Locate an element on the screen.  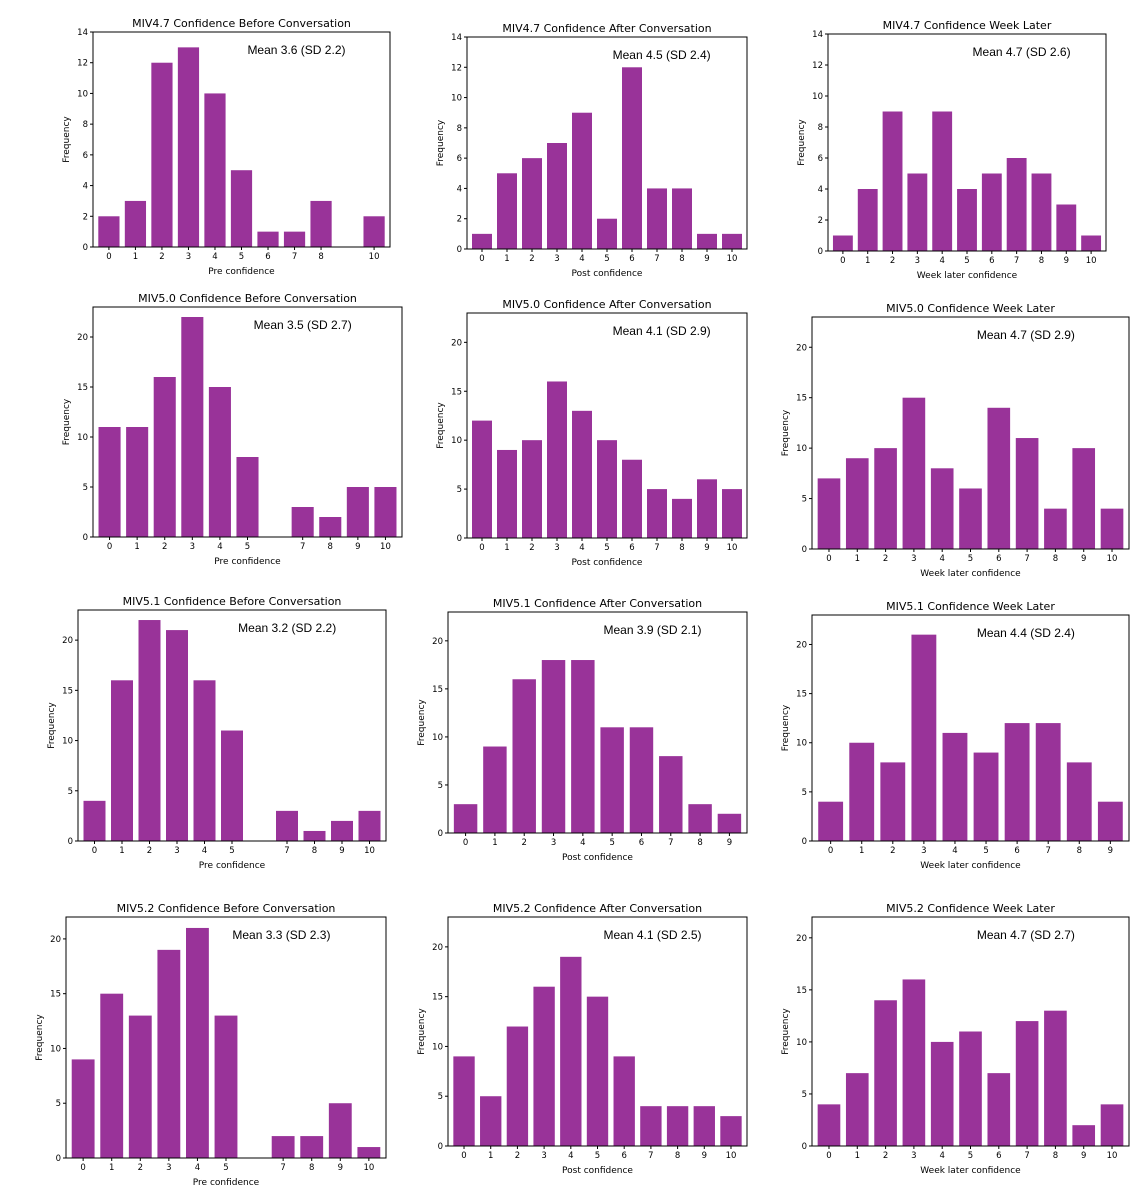
y-tick-label: 14 is located at coordinates (456, 38).